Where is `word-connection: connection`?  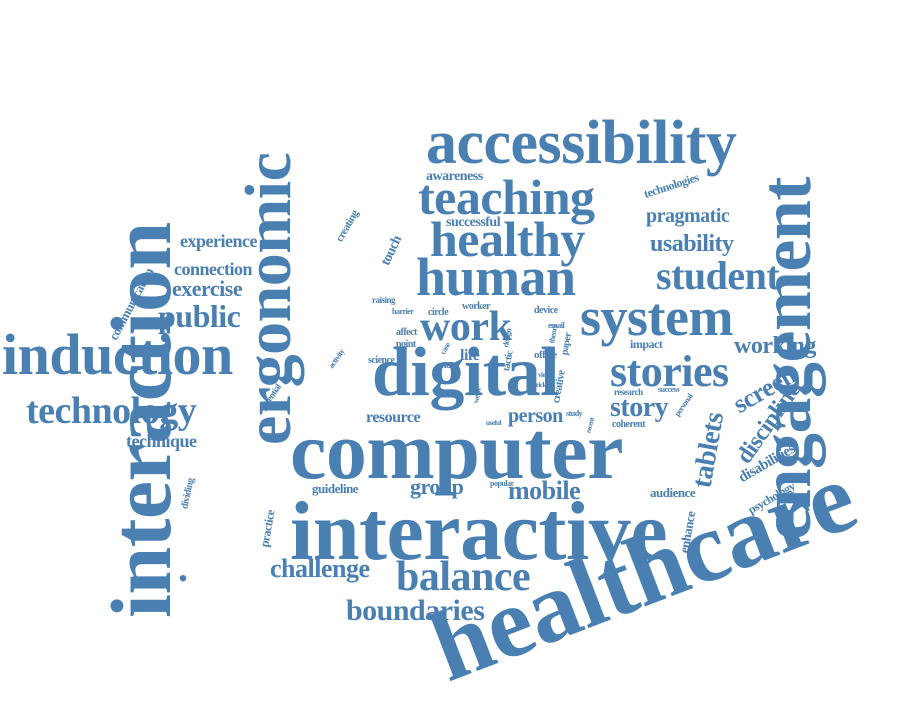
word-connection: connection is located at coordinates (213, 269).